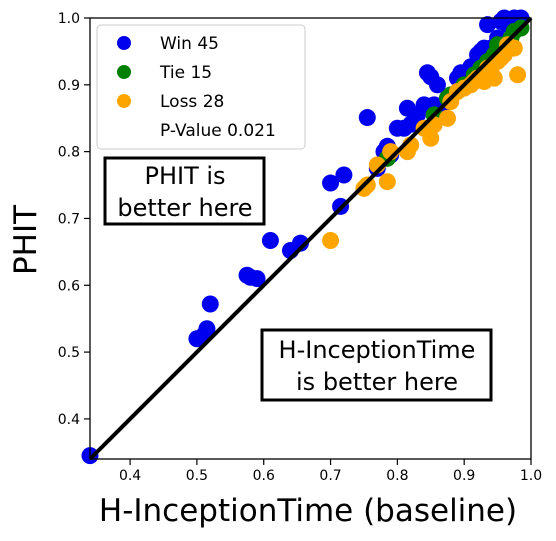 The width and height of the screenshot is (556, 541). What do you see at coordinates (464, 476) in the screenshot?
I see `x-tick-label: 0.9` at bounding box center [464, 476].